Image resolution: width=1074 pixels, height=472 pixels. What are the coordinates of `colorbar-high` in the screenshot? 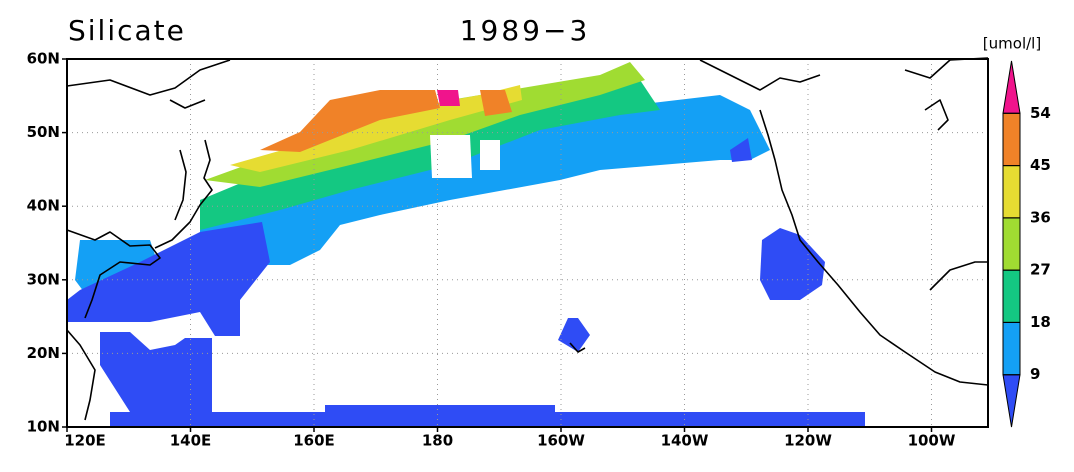 It's located at (1011, 87).